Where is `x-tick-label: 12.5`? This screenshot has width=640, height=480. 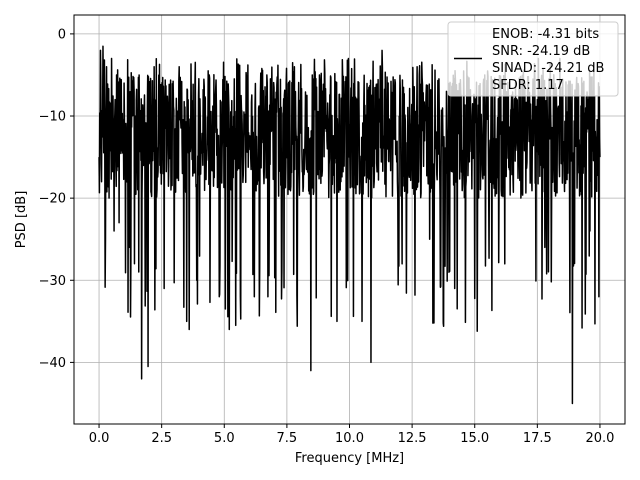
x-tick-label: 12.5 is located at coordinates (412, 438).